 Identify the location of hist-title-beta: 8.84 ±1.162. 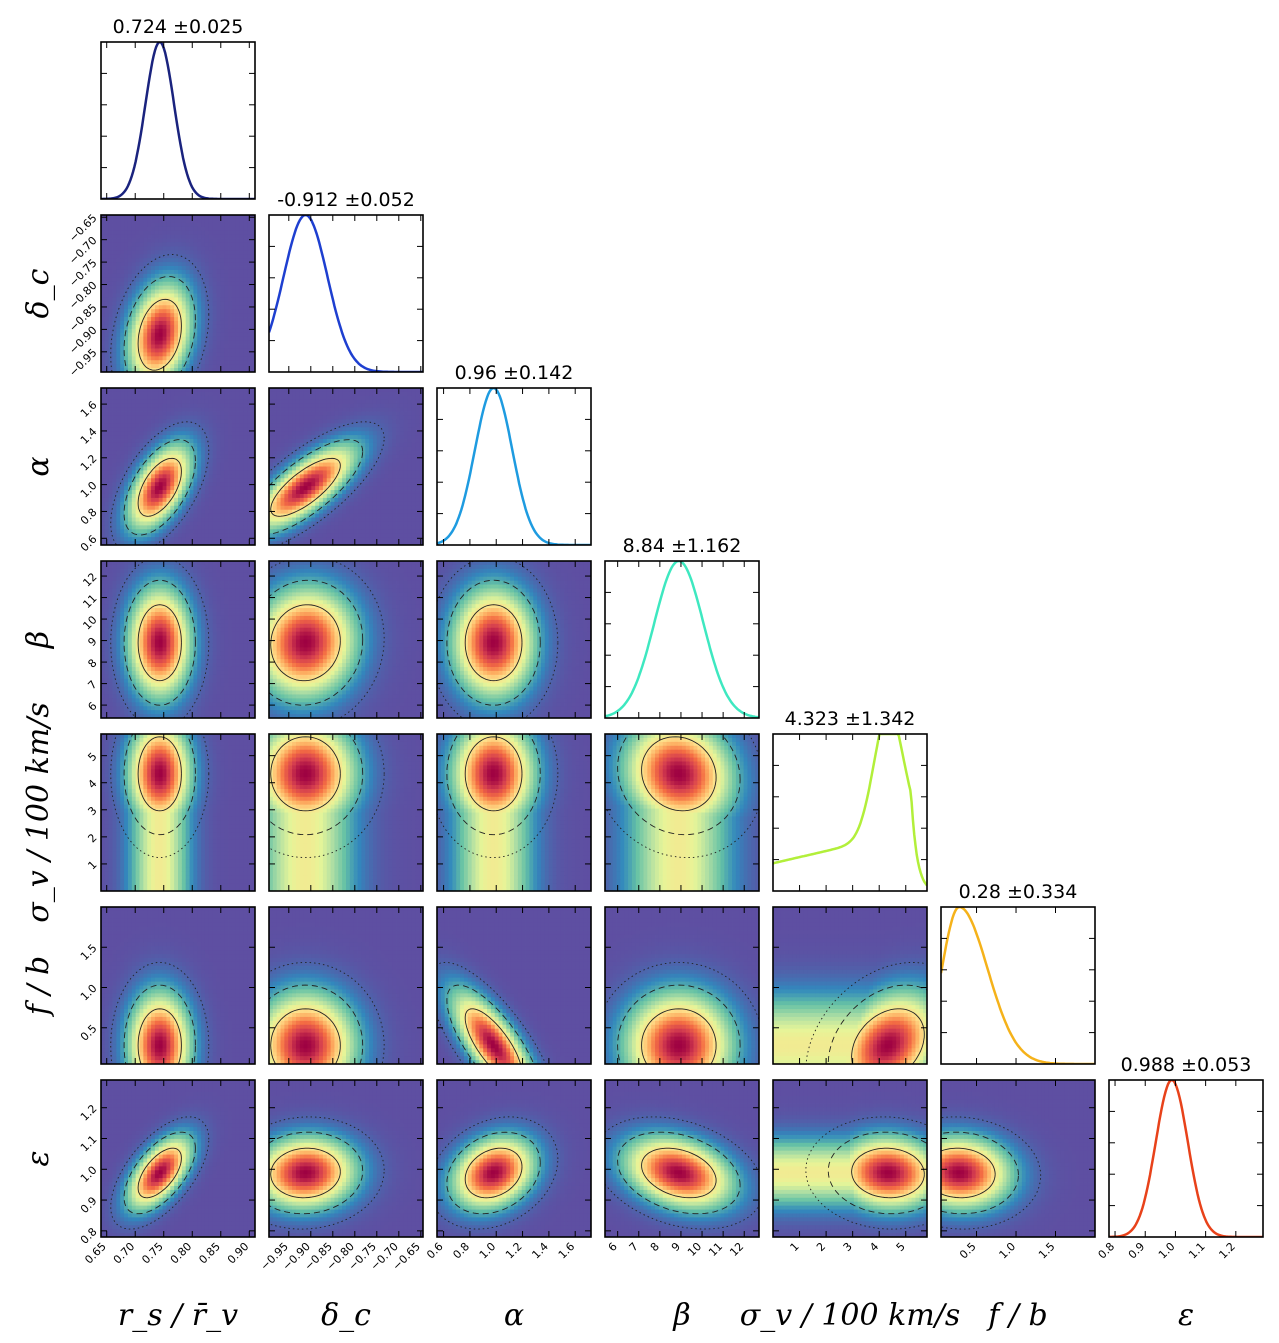
(682, 546).